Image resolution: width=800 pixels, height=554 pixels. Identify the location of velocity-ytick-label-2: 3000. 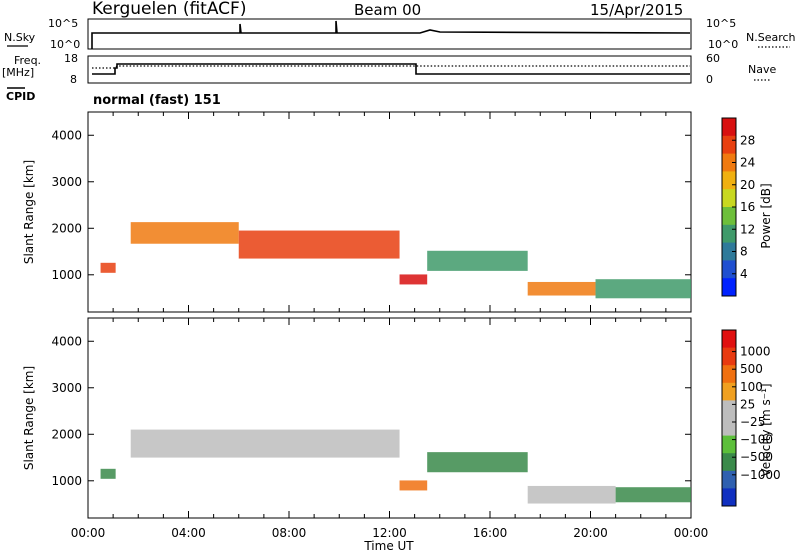
(66, 388).